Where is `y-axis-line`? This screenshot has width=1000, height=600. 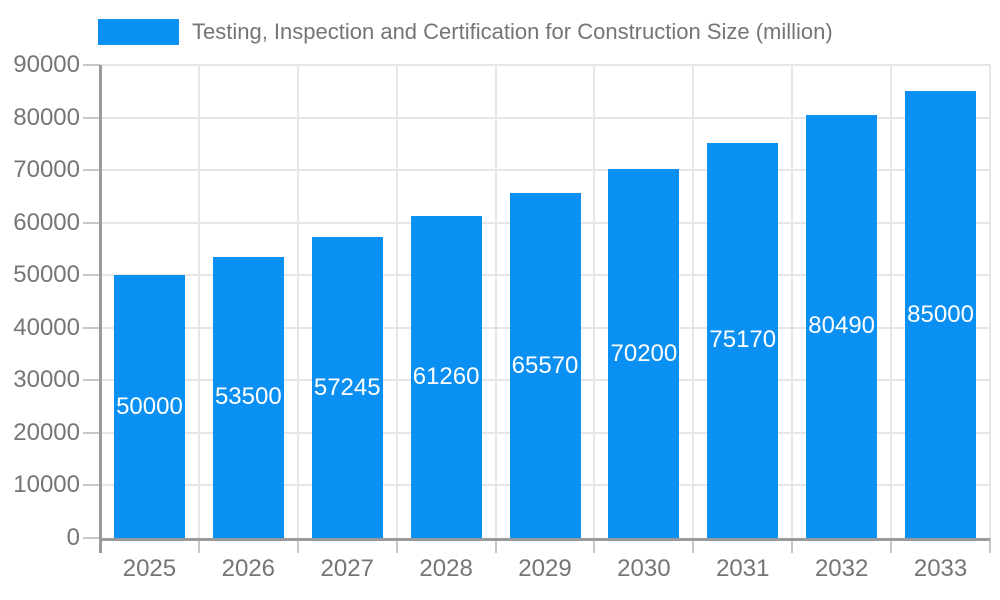 y-axis-line is located at coordinates (100, 309).